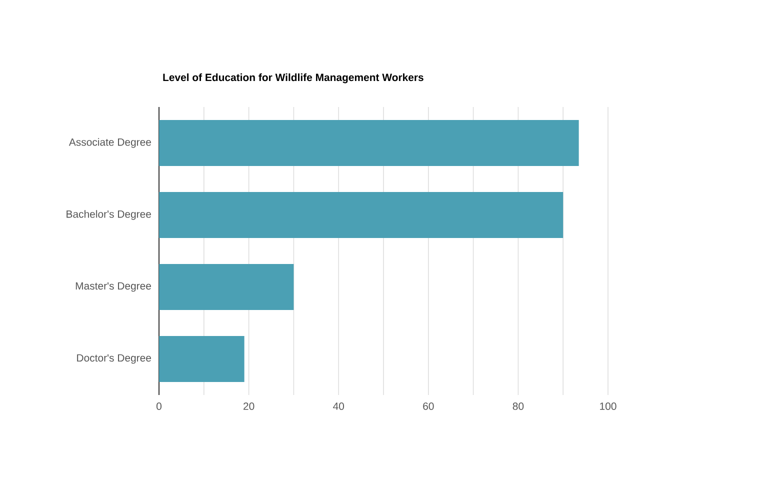  I want to click on x-tick-label: 60, so click(428, 406).